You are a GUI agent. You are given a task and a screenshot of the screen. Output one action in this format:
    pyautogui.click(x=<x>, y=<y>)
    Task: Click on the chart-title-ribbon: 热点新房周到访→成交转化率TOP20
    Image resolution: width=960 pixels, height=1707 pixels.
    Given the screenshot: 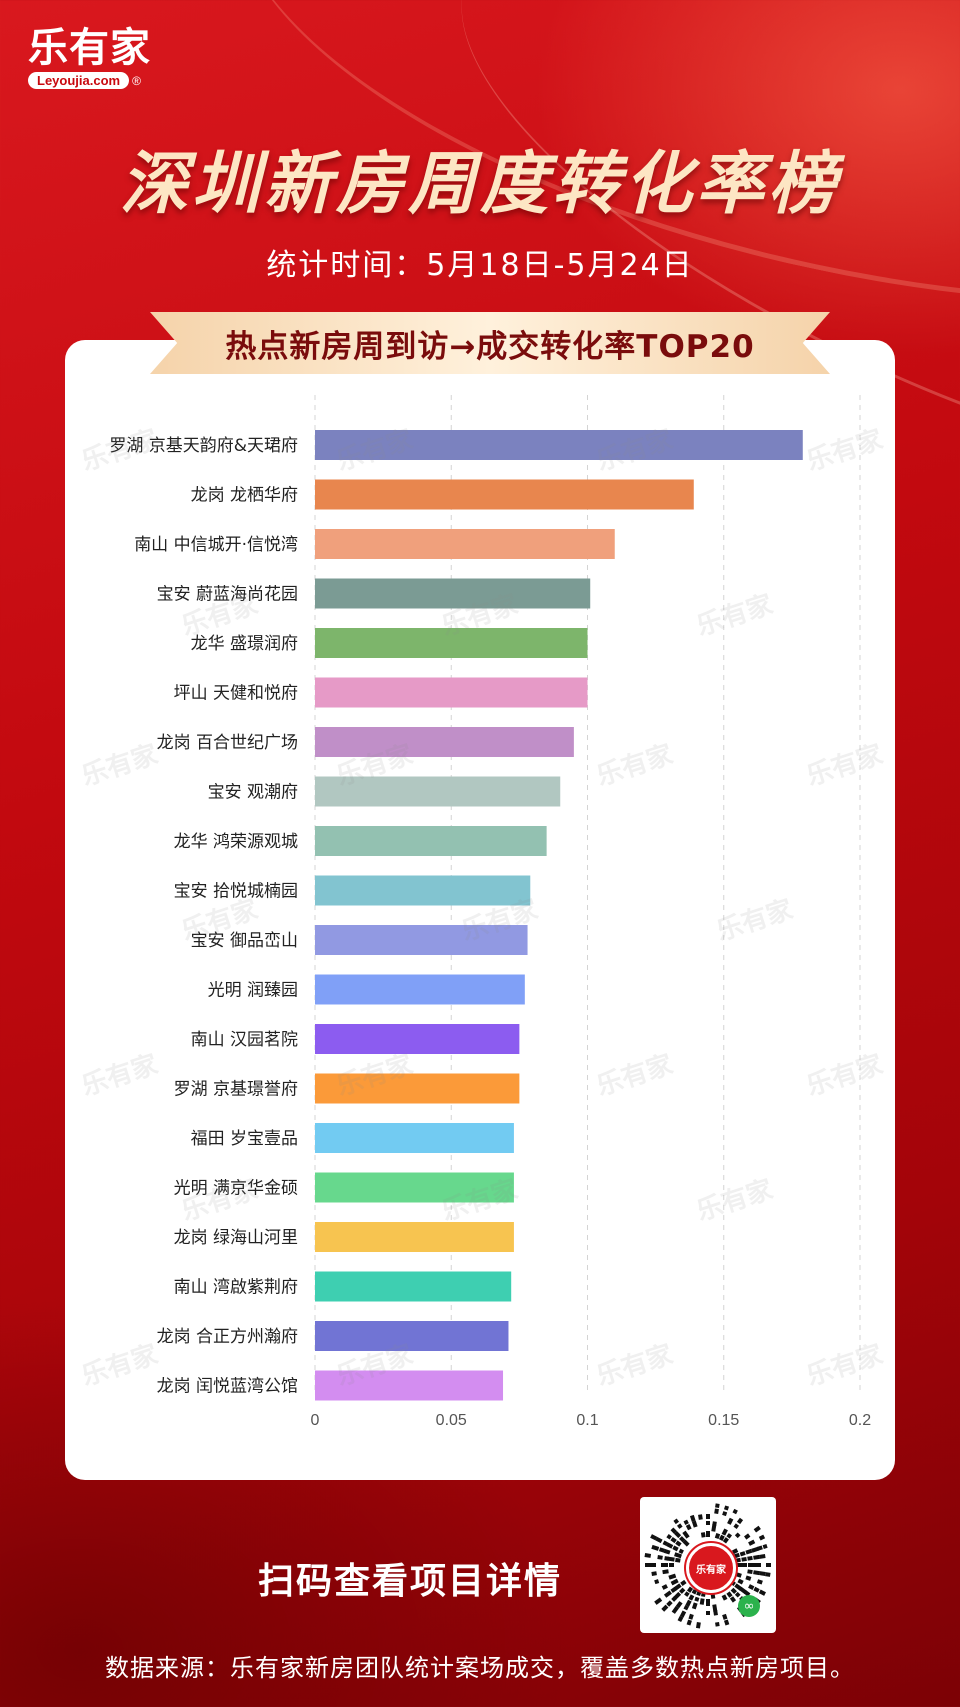 What is the action you would take?
    pyautogui.click(x=490, y=343)
    